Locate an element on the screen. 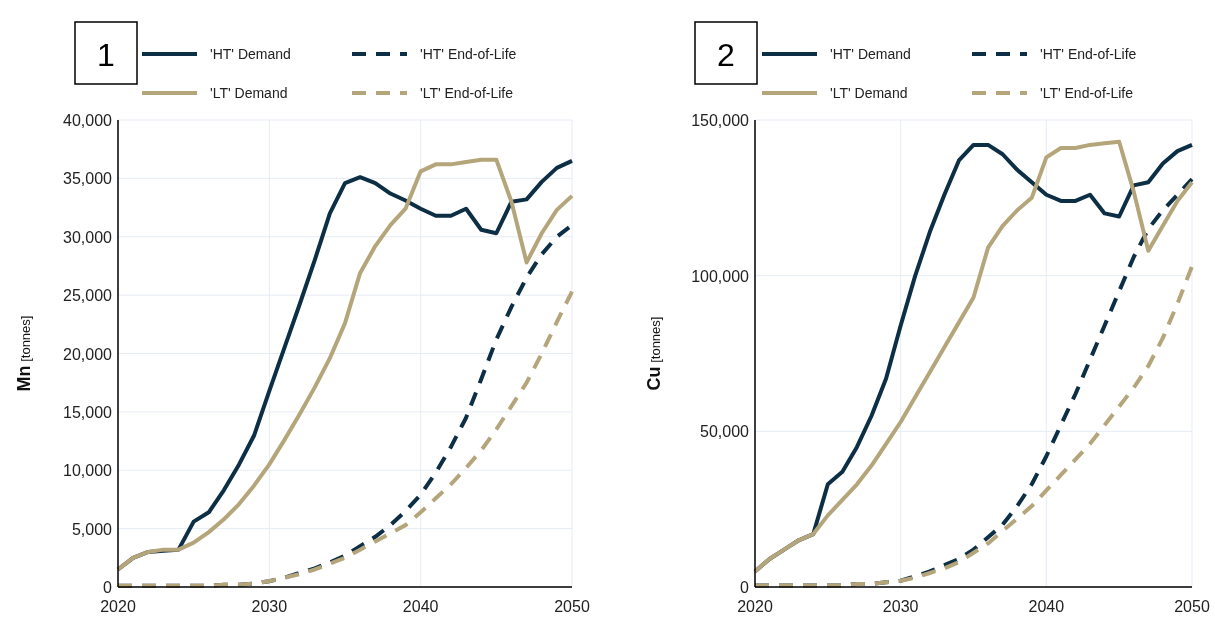  y-tick-label: 150,000 is located at coordinates (720, 120).